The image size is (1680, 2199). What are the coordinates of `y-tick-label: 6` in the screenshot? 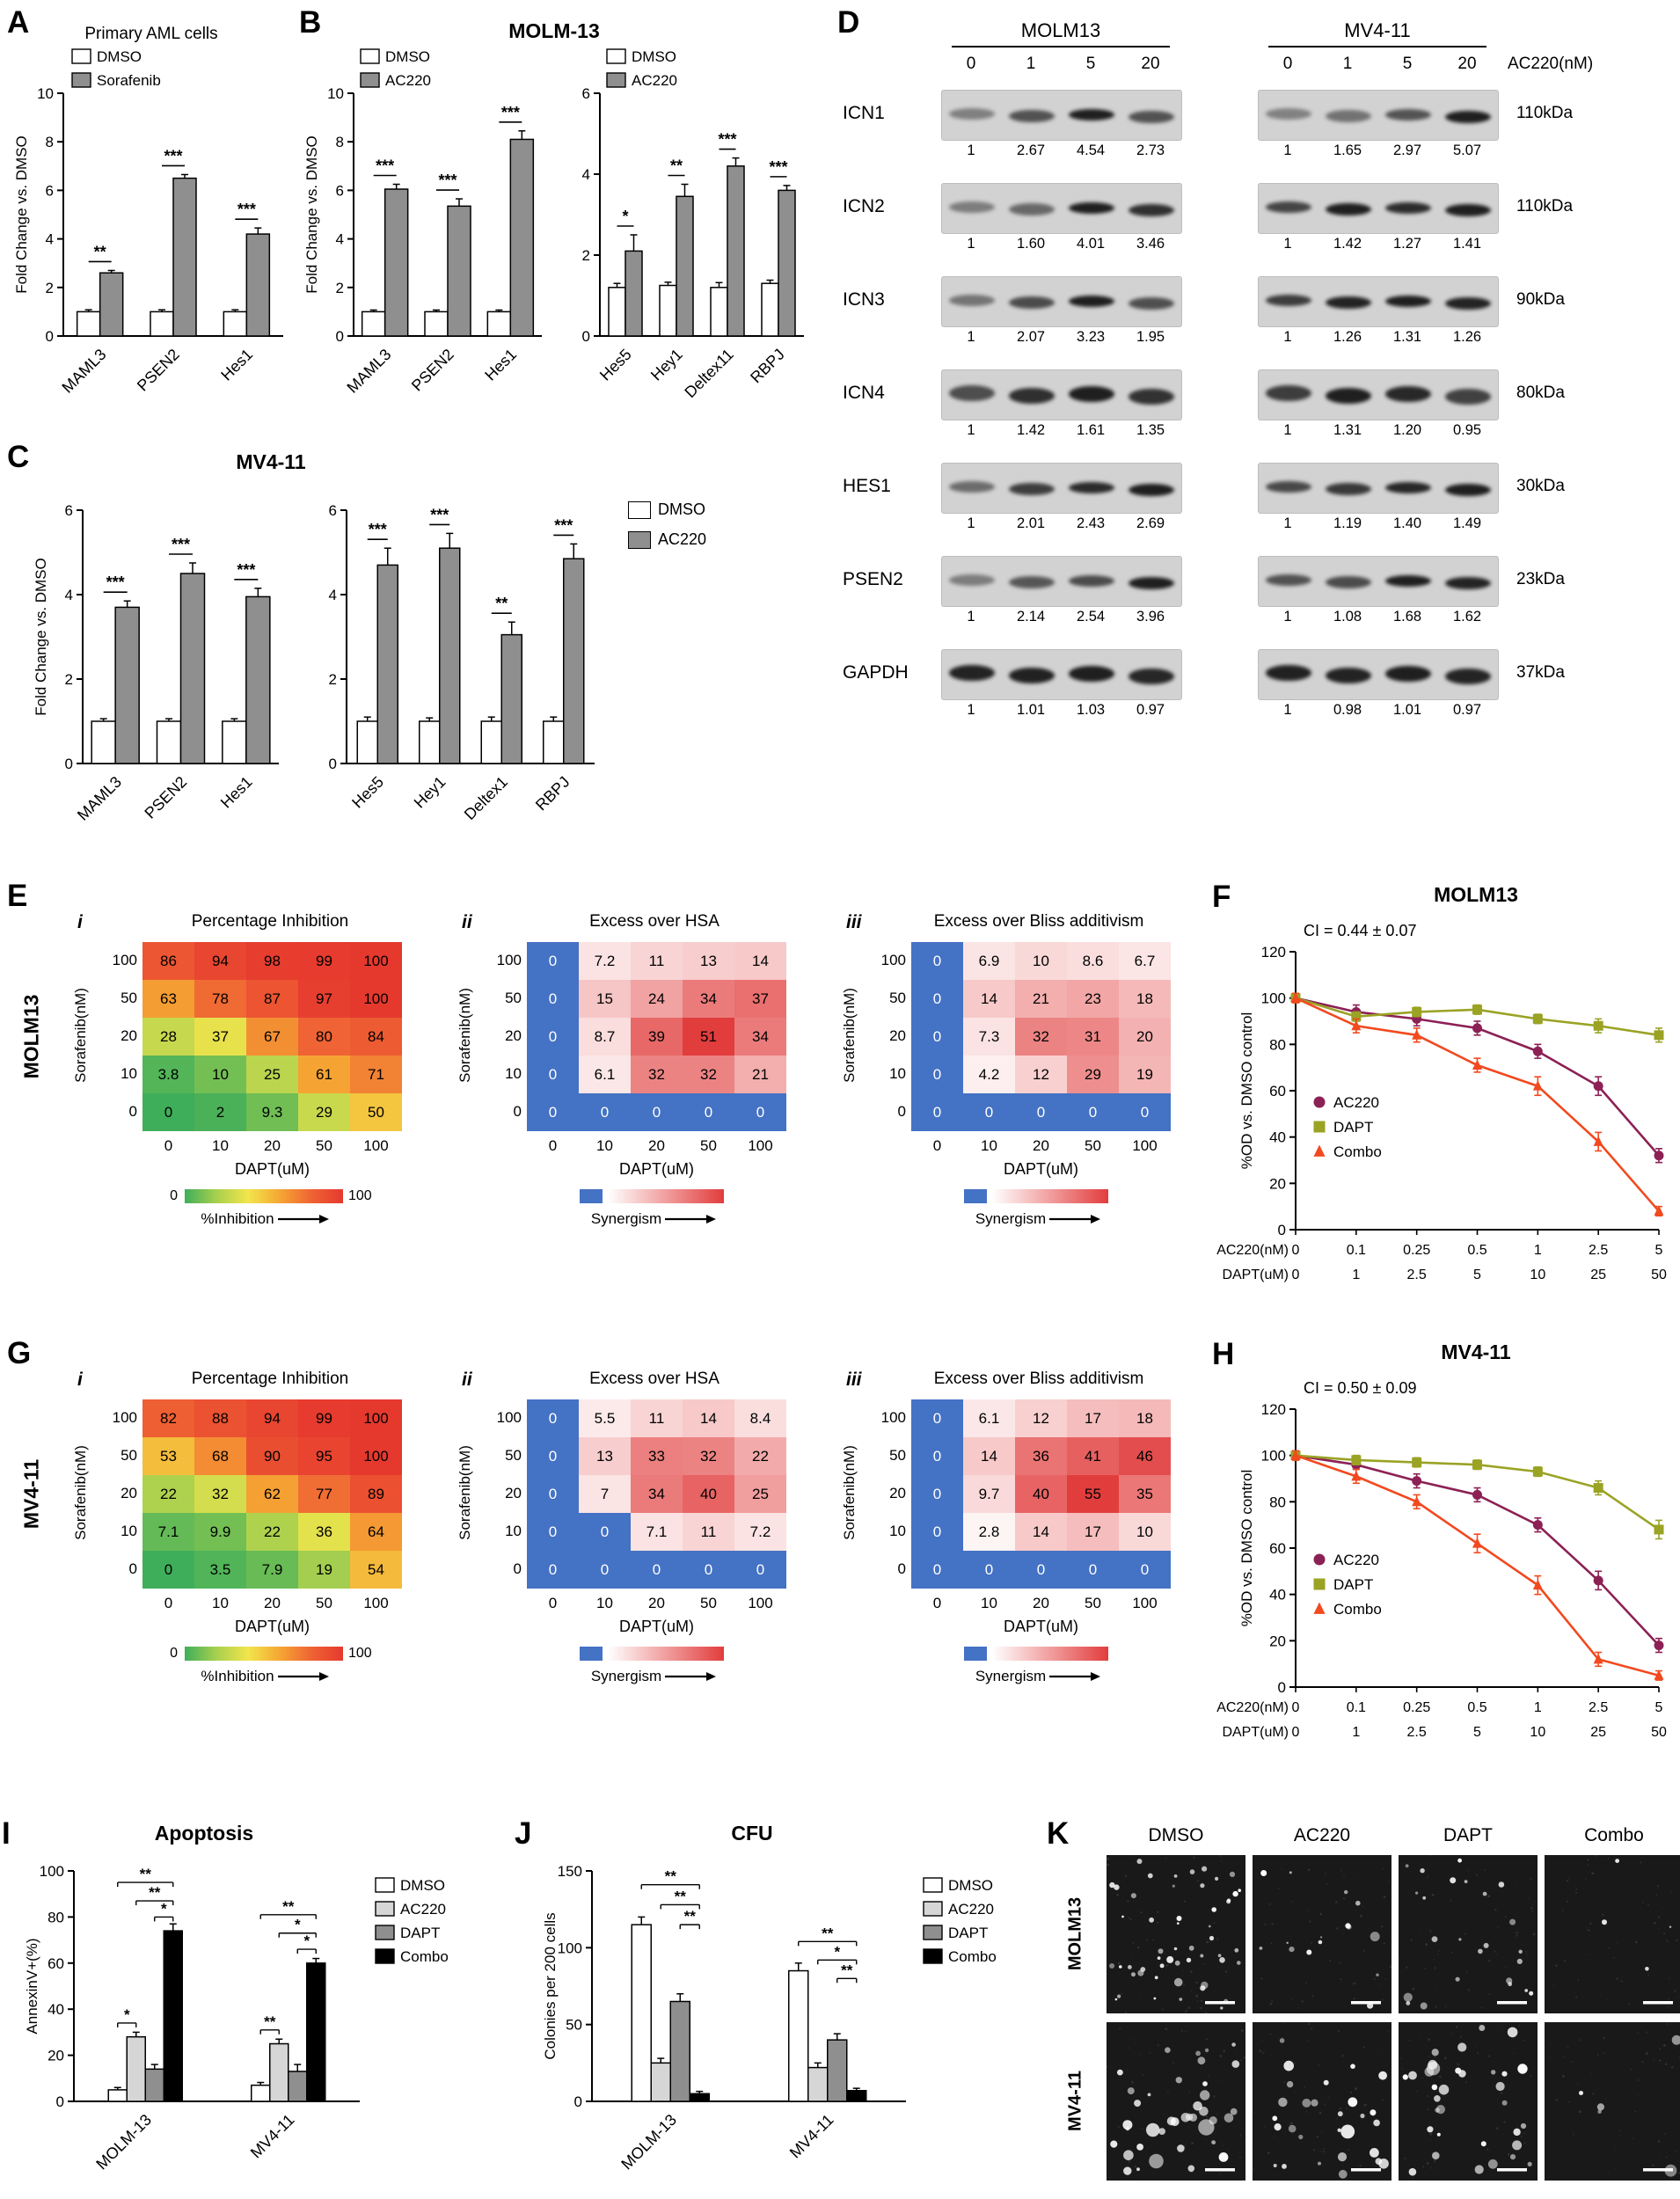 It's located at (50, 190).